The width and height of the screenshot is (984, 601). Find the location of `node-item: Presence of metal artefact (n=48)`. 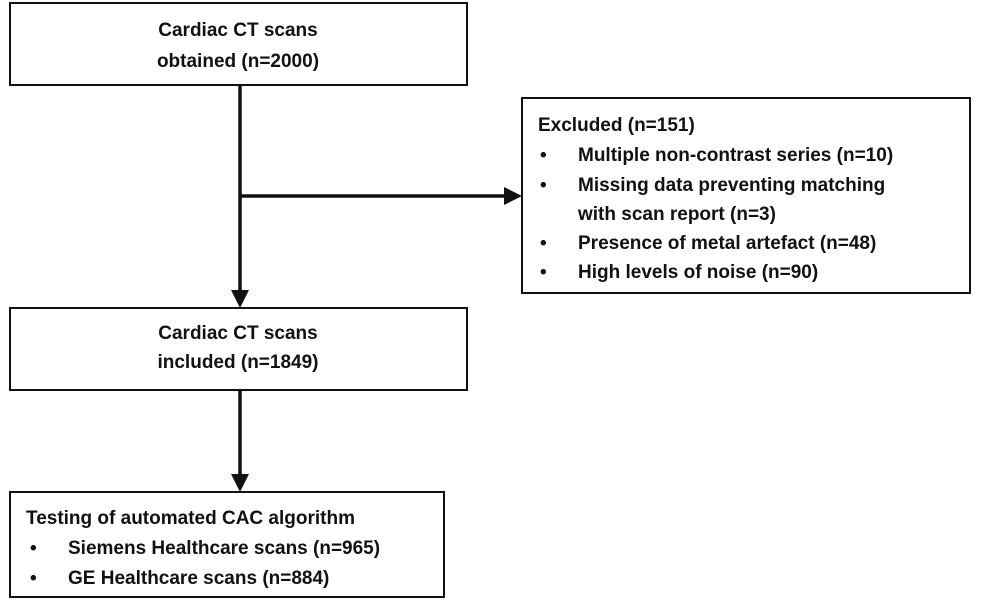

node-item: Presence of metal artefact (n=48) is located at coordinates (727, 243).